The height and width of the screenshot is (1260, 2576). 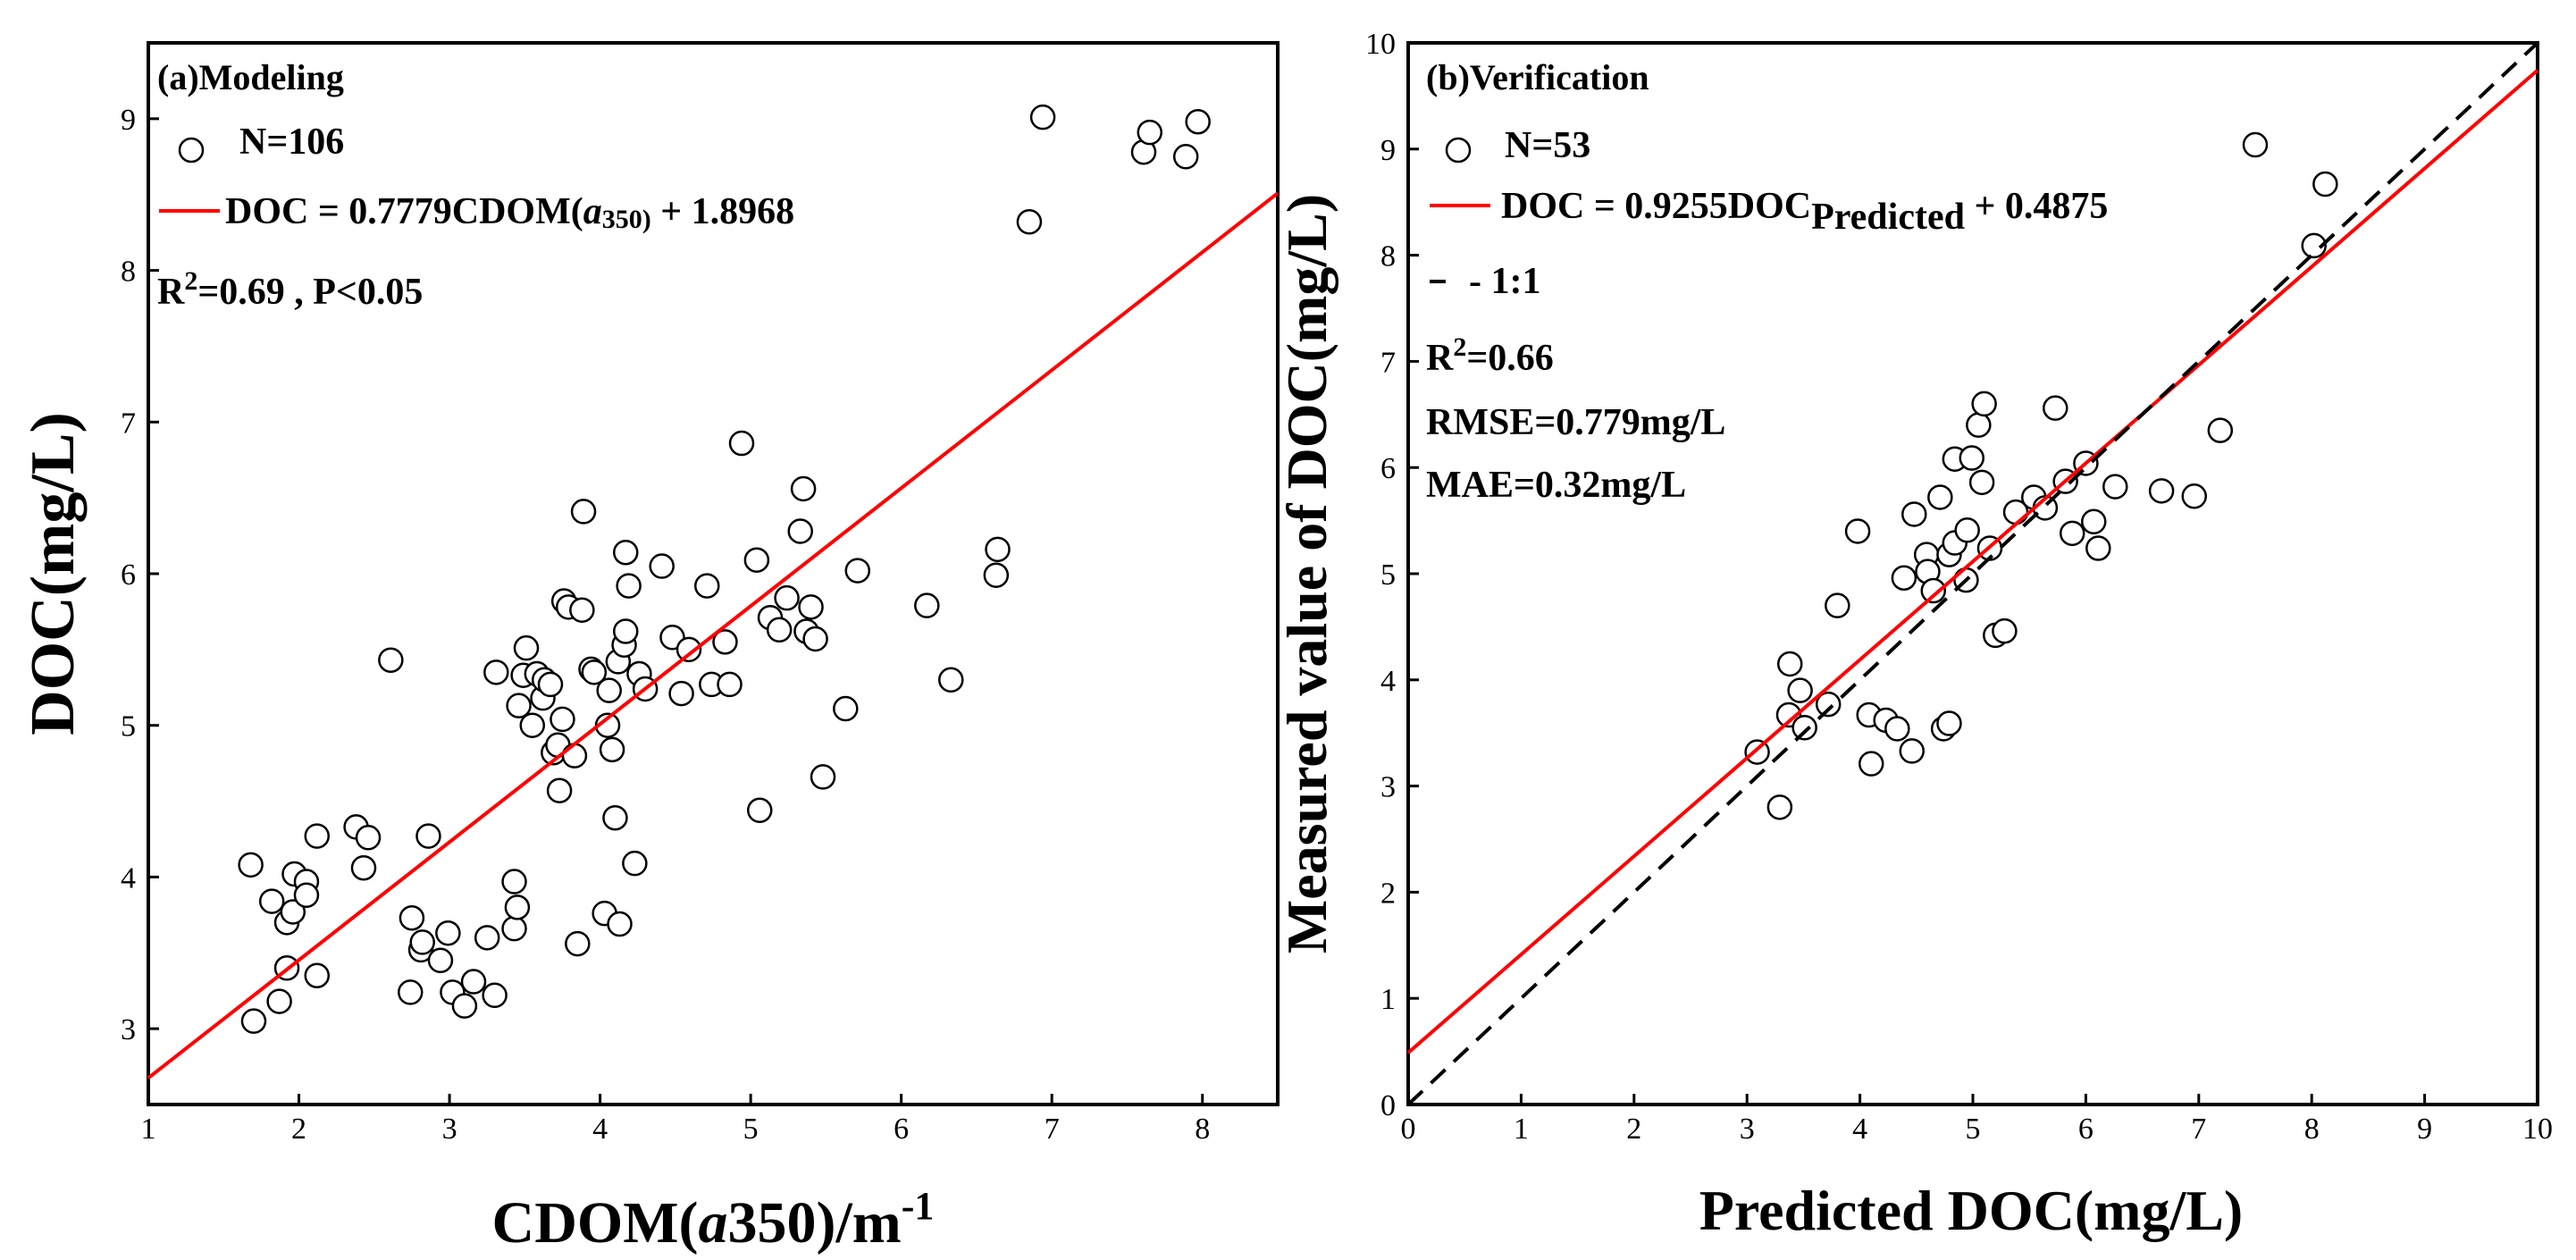 What do you see at coordinates (128, 575) in the screenshot?
I see `a-y-tick-label: 6` at bounding box center [128, 575].